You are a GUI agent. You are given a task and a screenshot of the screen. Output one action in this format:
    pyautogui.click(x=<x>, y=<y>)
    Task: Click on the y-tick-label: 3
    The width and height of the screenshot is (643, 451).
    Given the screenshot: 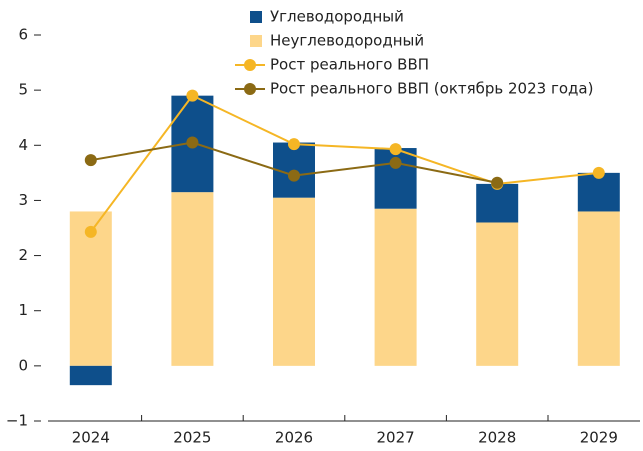 What is the action you would take?
    pyautogui.click(x=23, y=200)
    